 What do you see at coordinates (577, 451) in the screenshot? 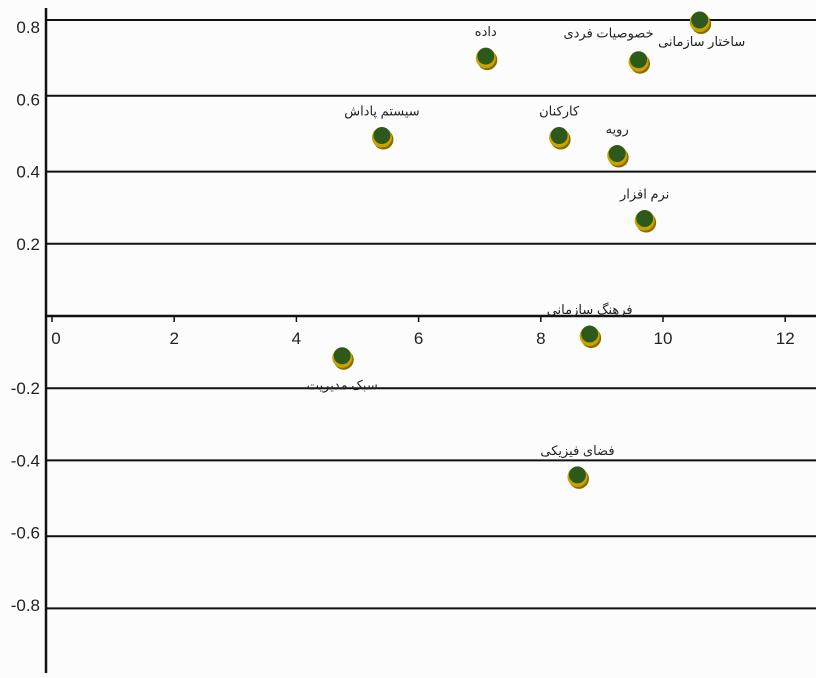
I see `point-label-9: فضای فیزیکی` at bounding box center [577, 451].